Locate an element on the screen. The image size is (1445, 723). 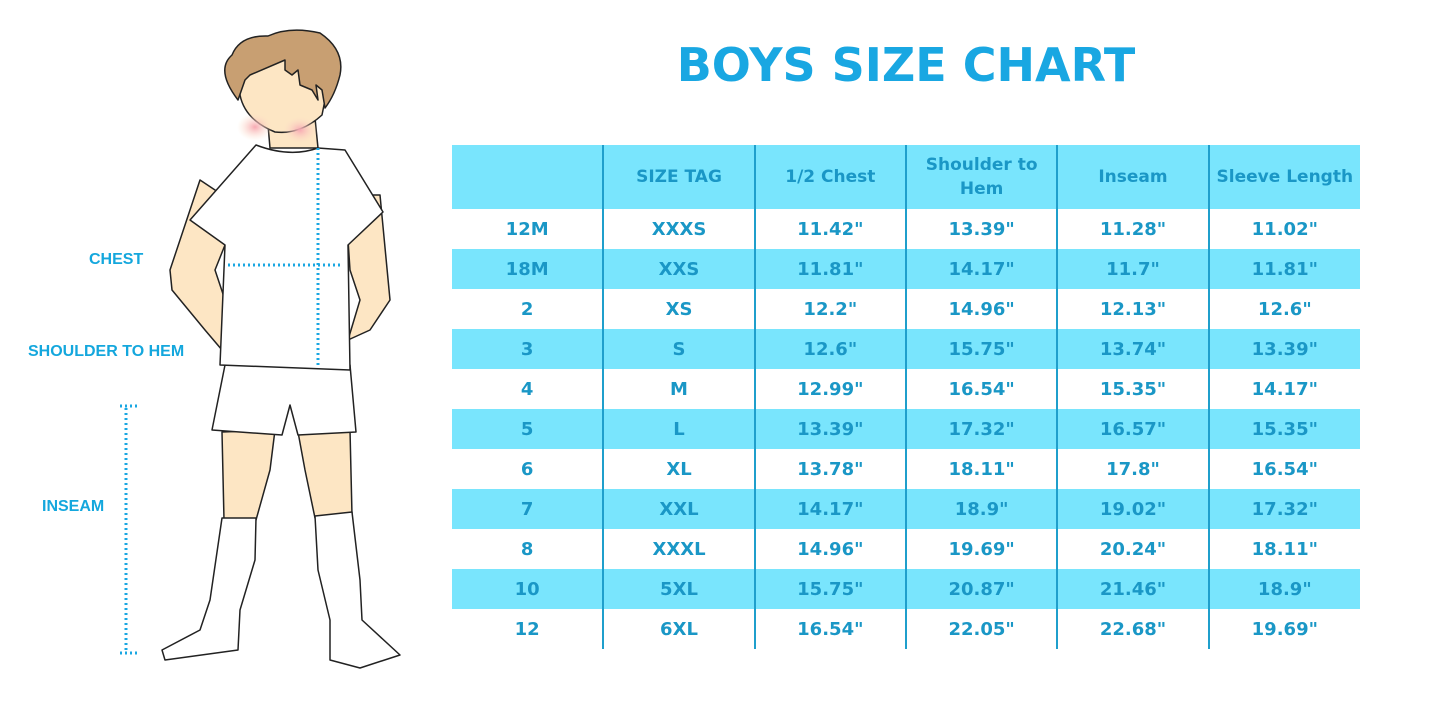
table-cell: 7 is located at coordinates (528, 509).